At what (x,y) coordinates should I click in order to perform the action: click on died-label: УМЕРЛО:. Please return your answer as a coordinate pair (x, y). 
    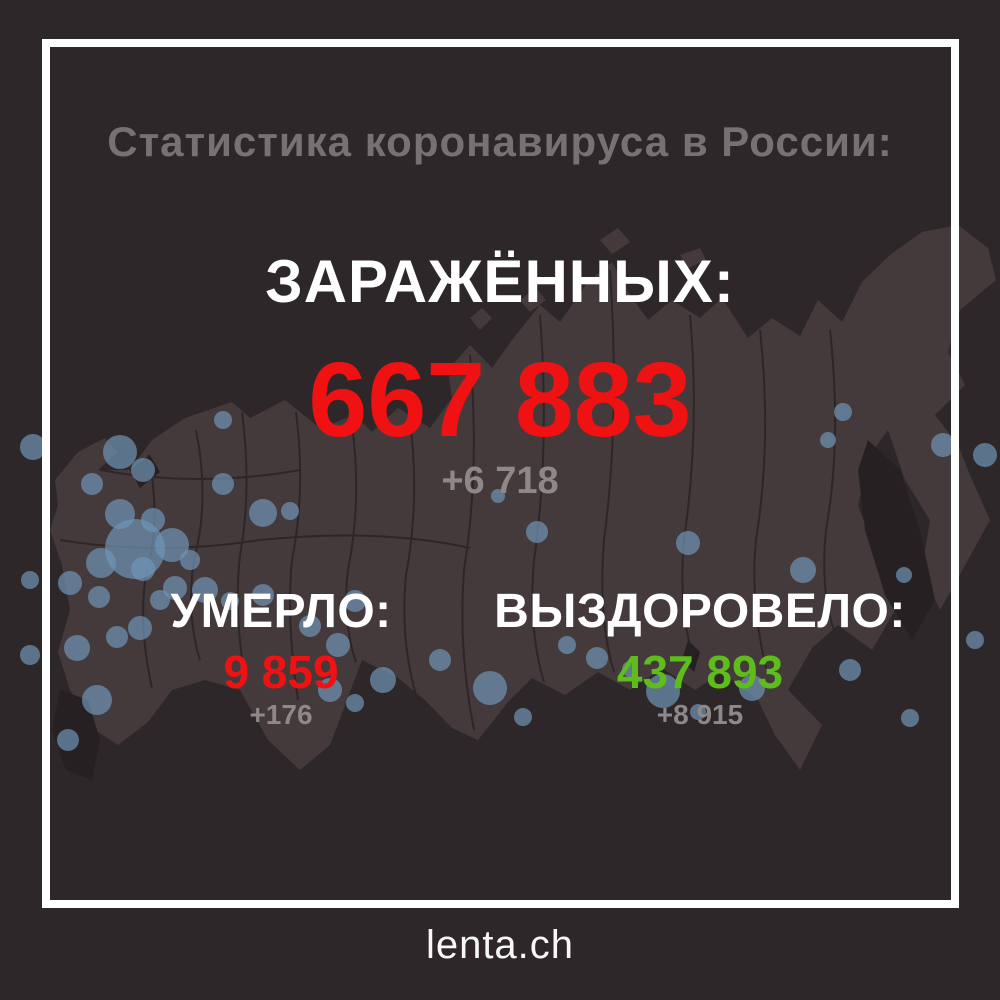
    Looking at the image, I should click on (281, 611).